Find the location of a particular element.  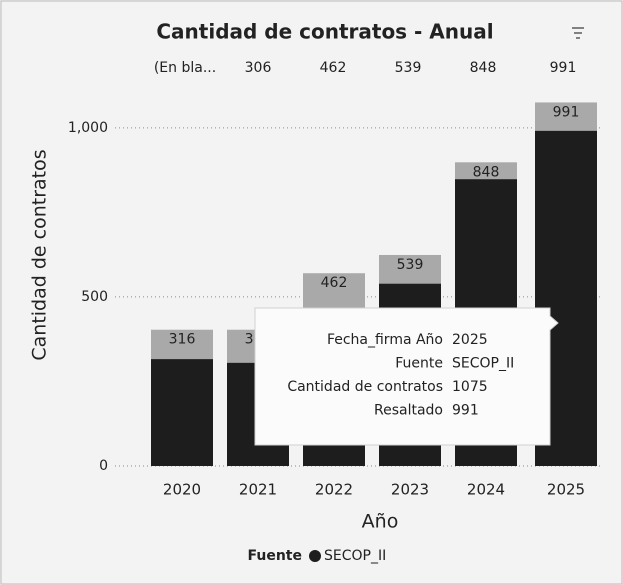

x-tick-label: 2024 is located at coordinates (486, 490).